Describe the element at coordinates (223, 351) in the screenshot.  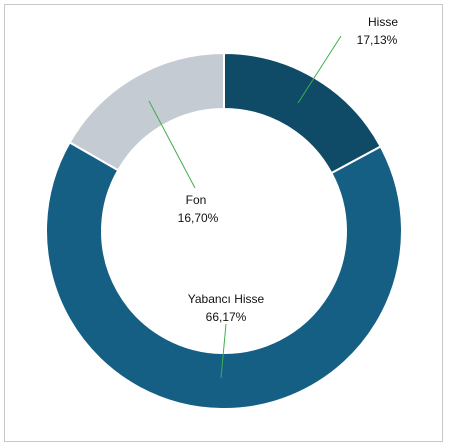
I see `leader-line-yabanci-hisse` at that location.